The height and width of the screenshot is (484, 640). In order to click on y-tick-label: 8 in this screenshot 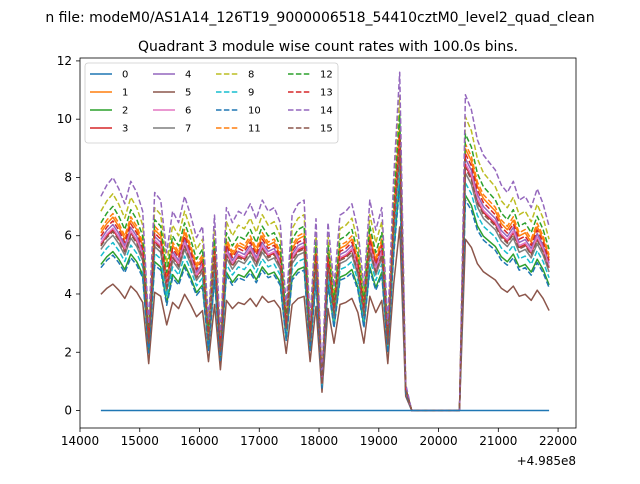, I will do `click(68, 177)`.